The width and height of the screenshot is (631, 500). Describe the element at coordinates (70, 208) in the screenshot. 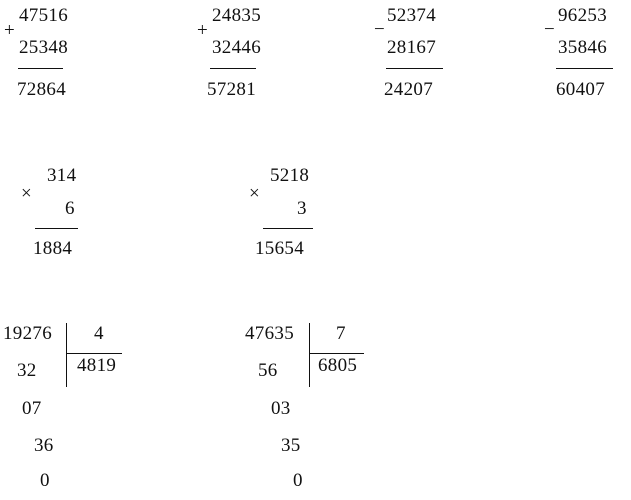

I see `multiplier: 6` at that location.